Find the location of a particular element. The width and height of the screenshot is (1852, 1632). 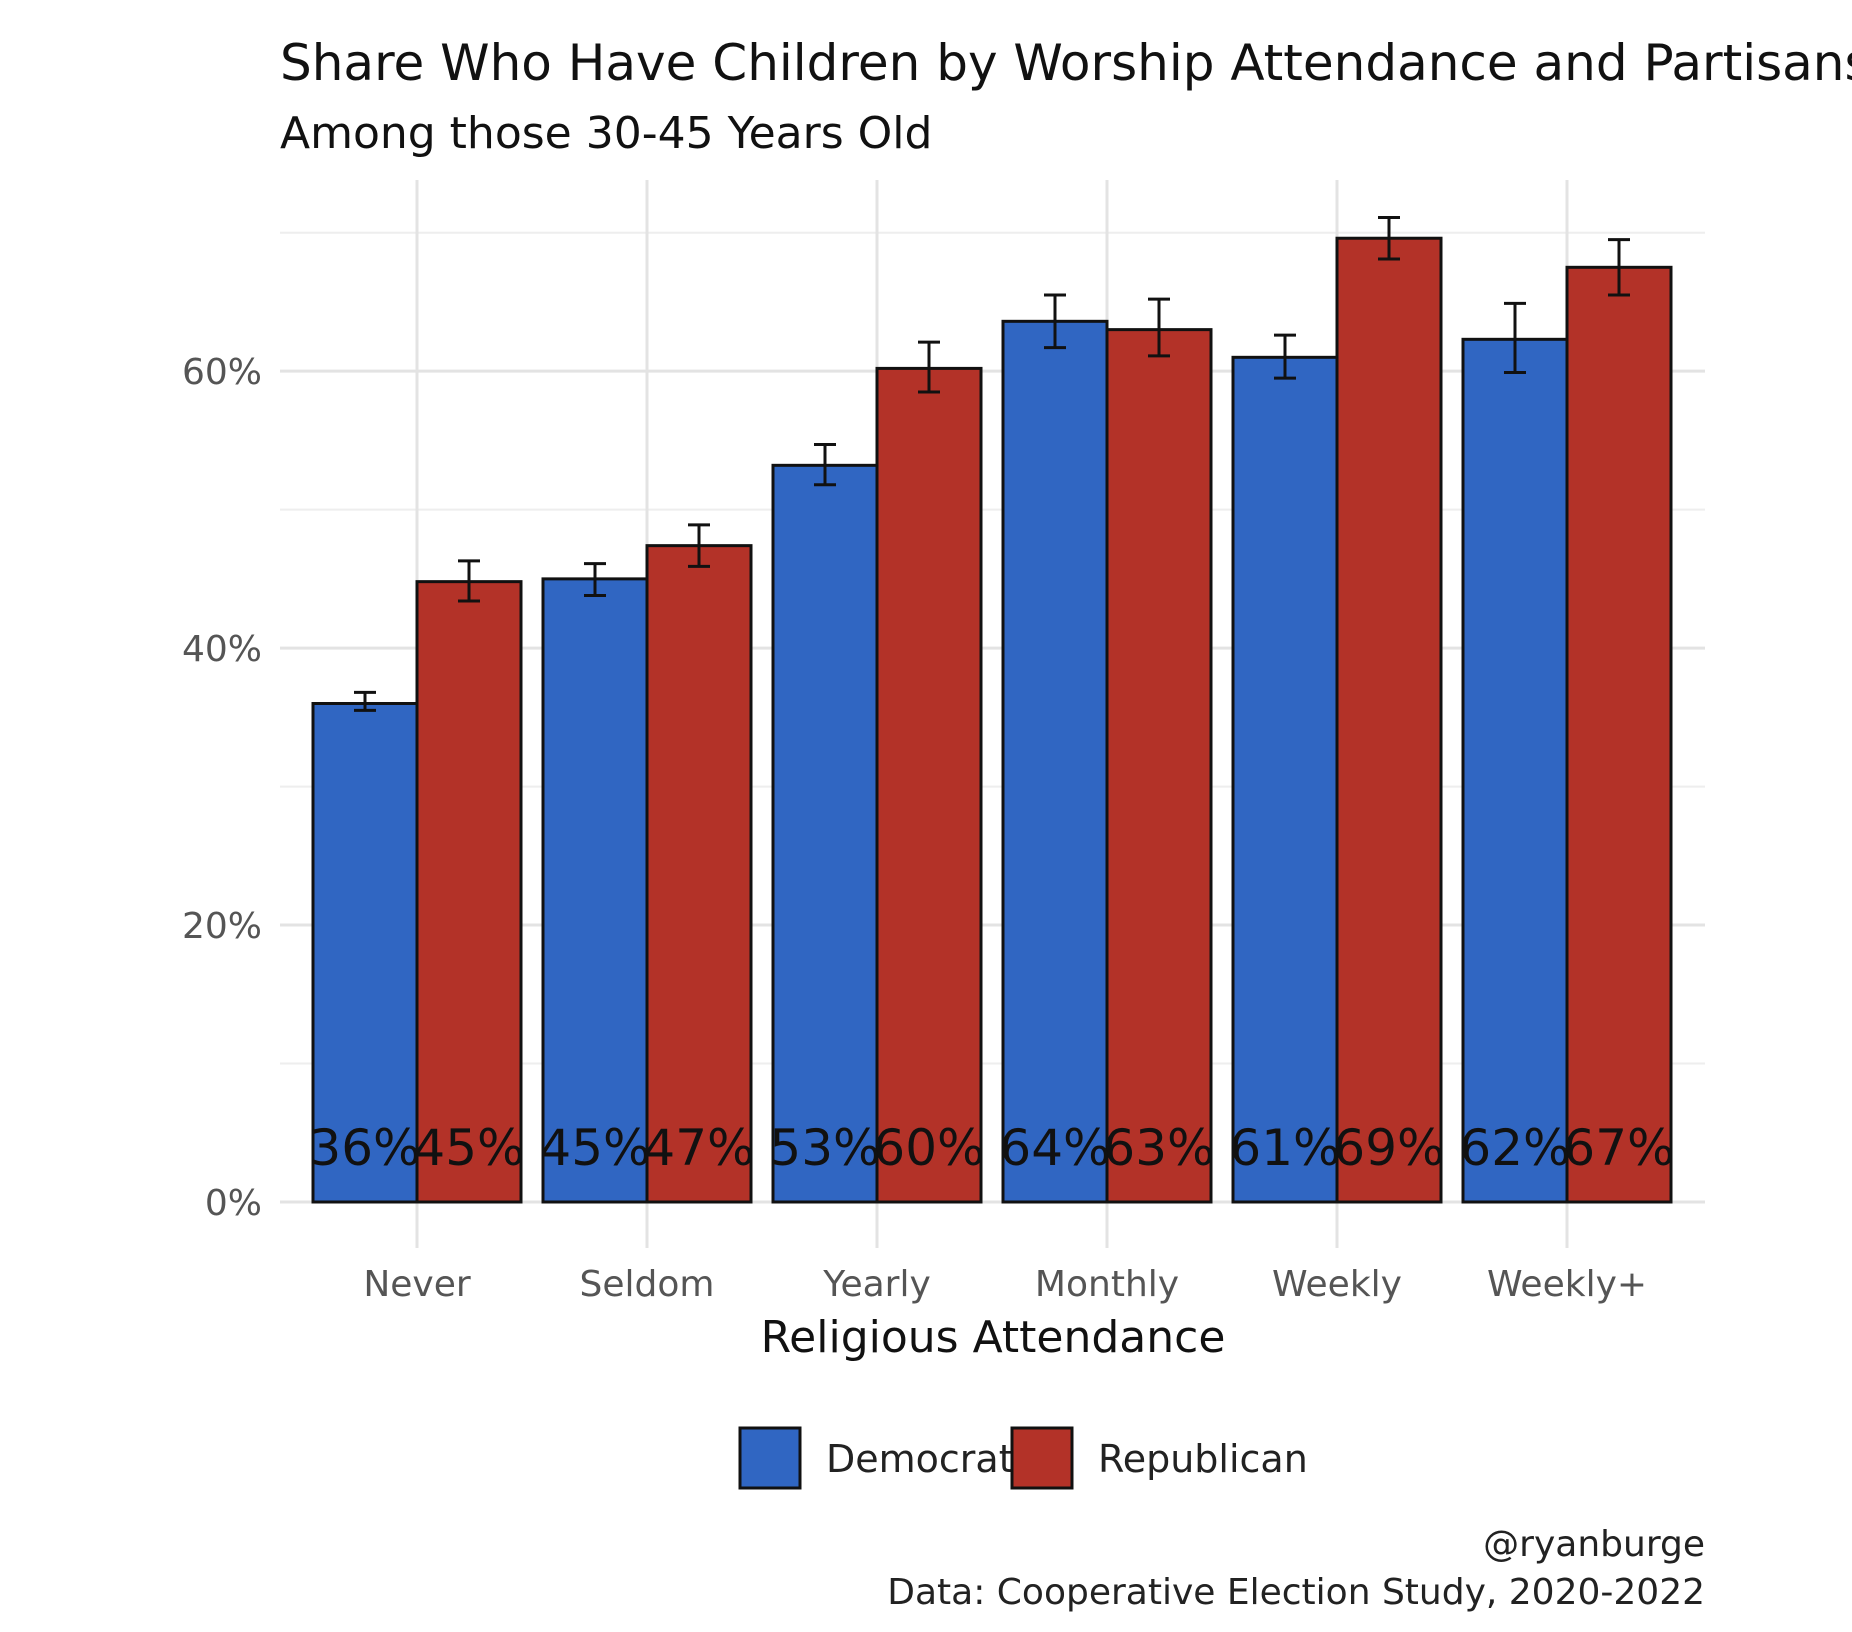

x-tick-label: Weekly is located at coordinates (1337, 1284).